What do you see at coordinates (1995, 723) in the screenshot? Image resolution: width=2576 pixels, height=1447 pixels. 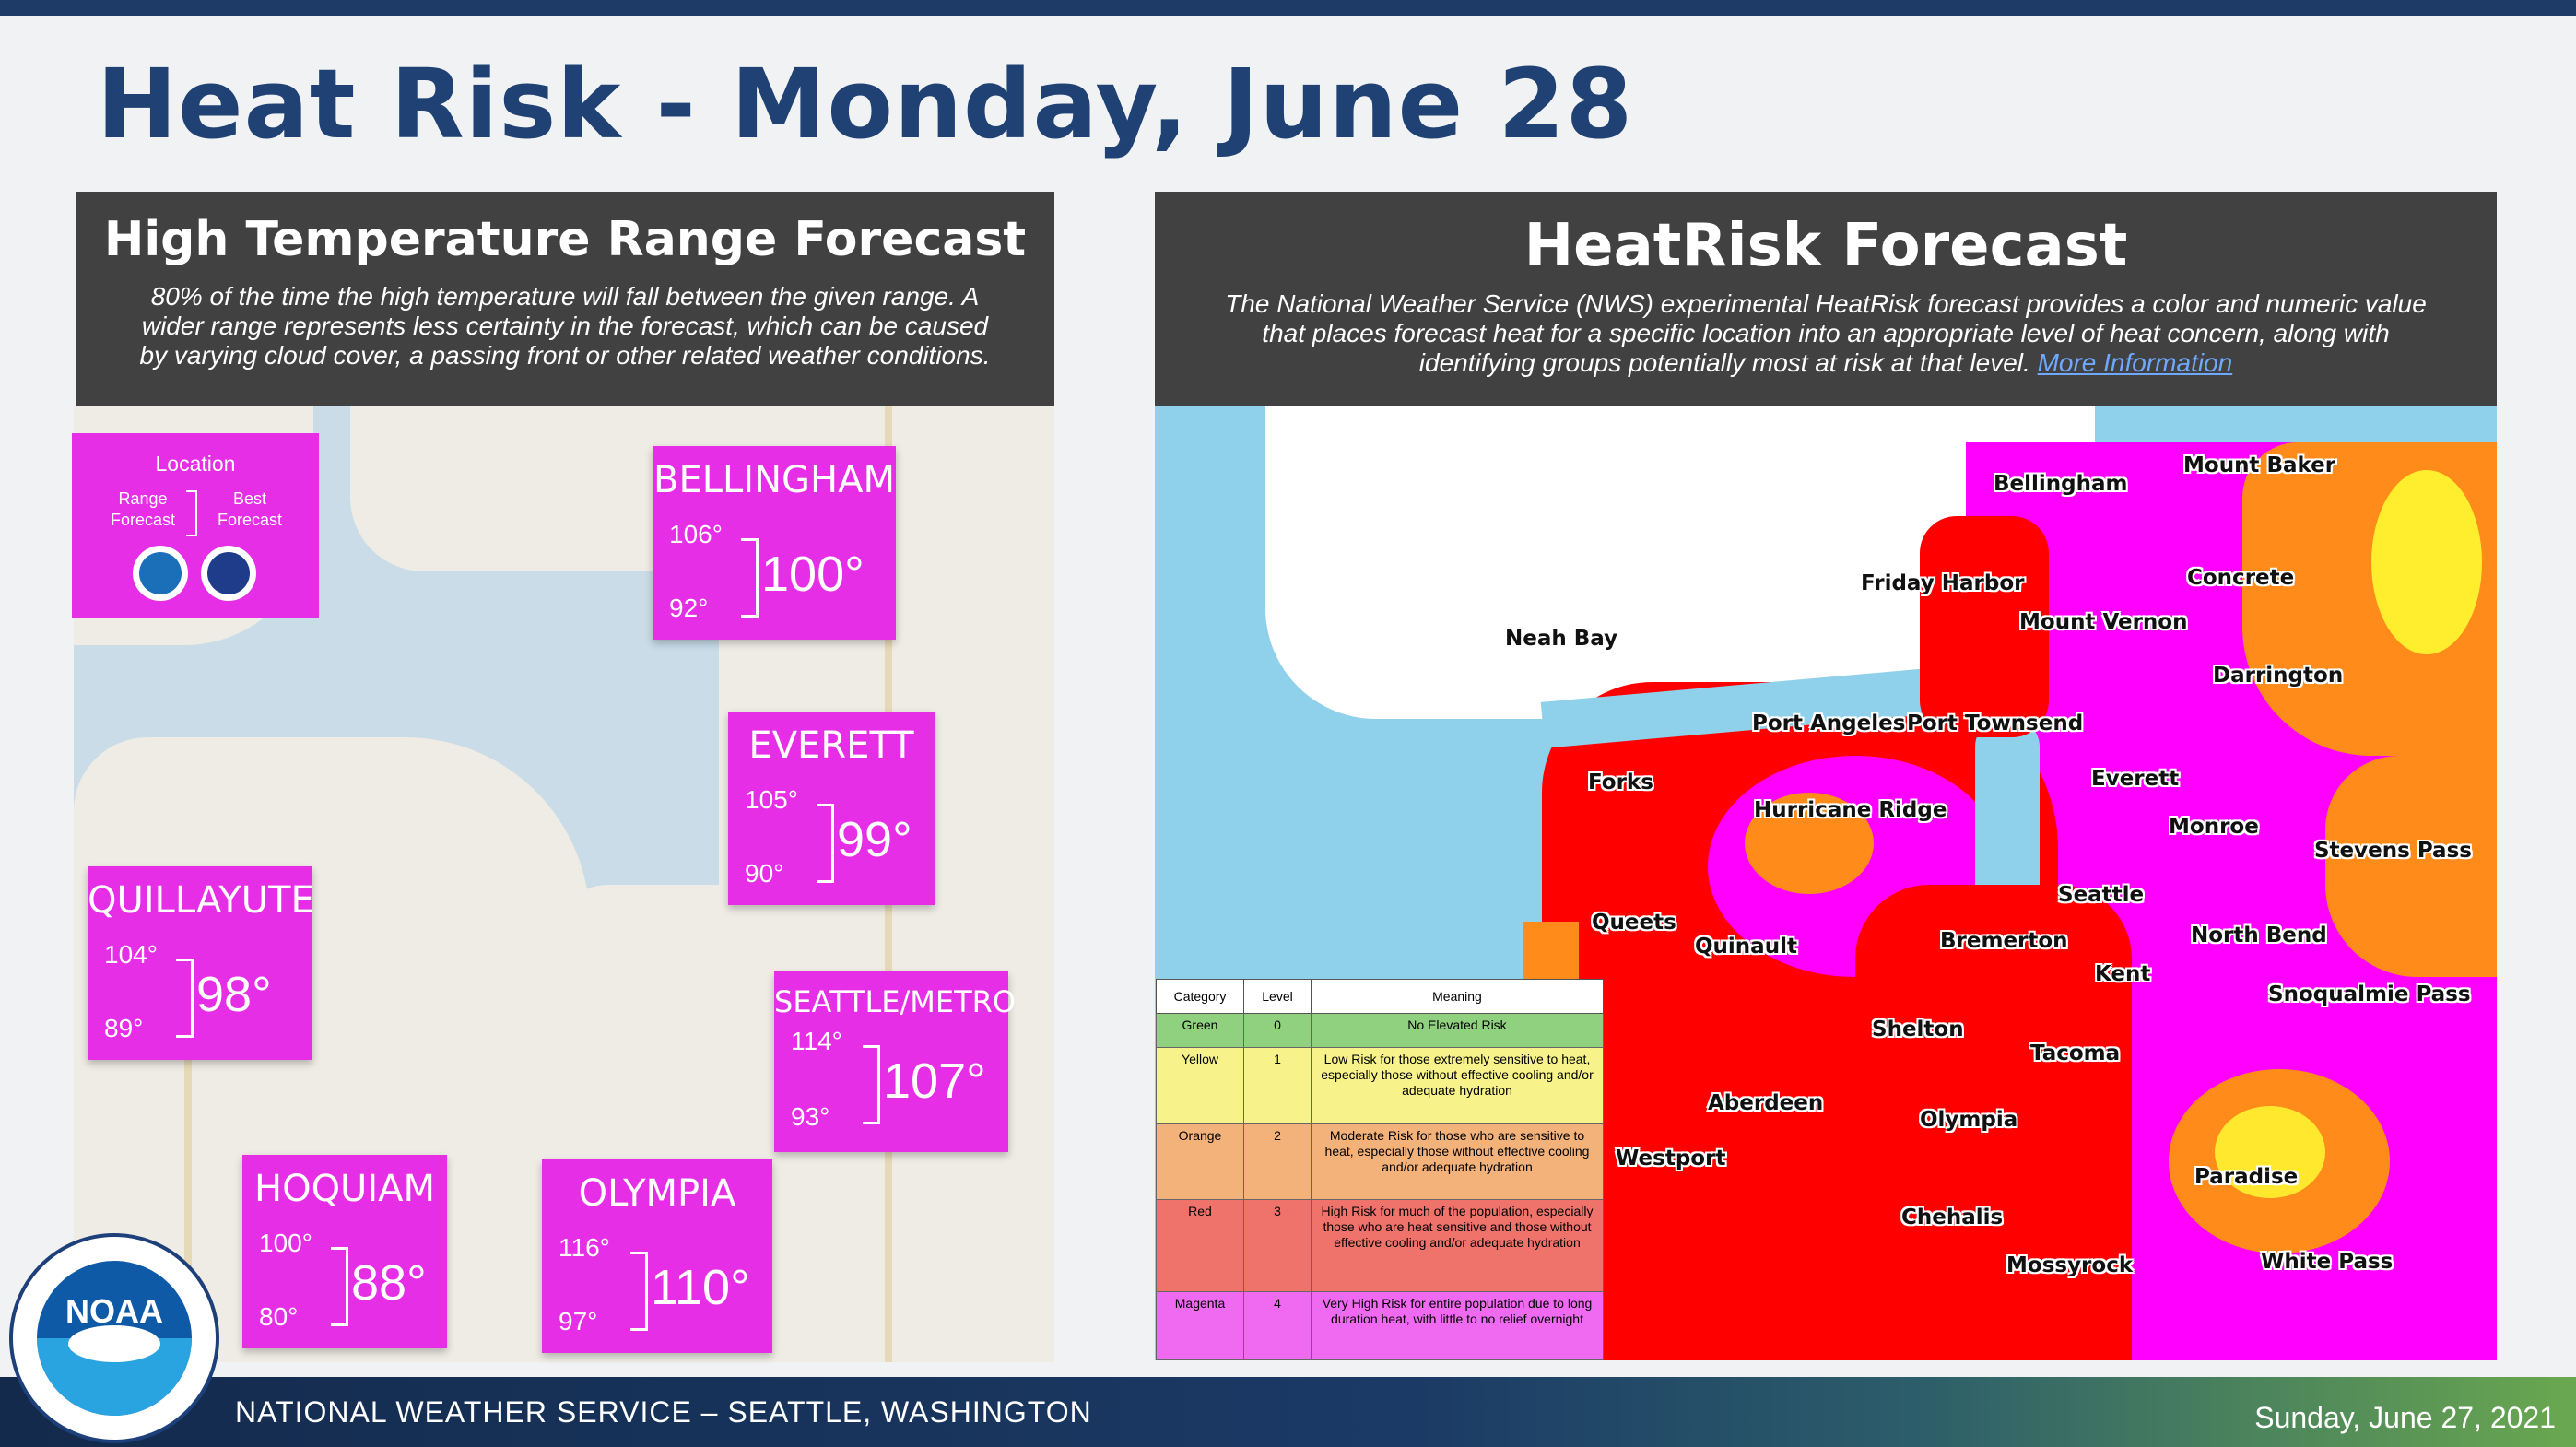 I see `map-label-port-townsend: Port Townsend` at bounding box center [1995, 723].